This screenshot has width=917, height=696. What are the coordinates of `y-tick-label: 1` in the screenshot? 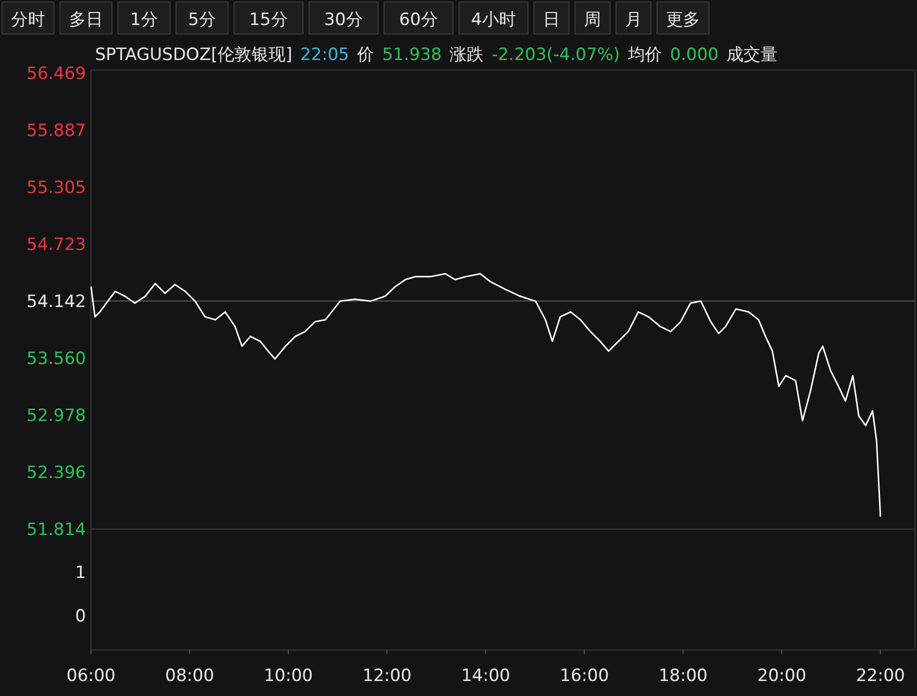 It's located at (80, 573).